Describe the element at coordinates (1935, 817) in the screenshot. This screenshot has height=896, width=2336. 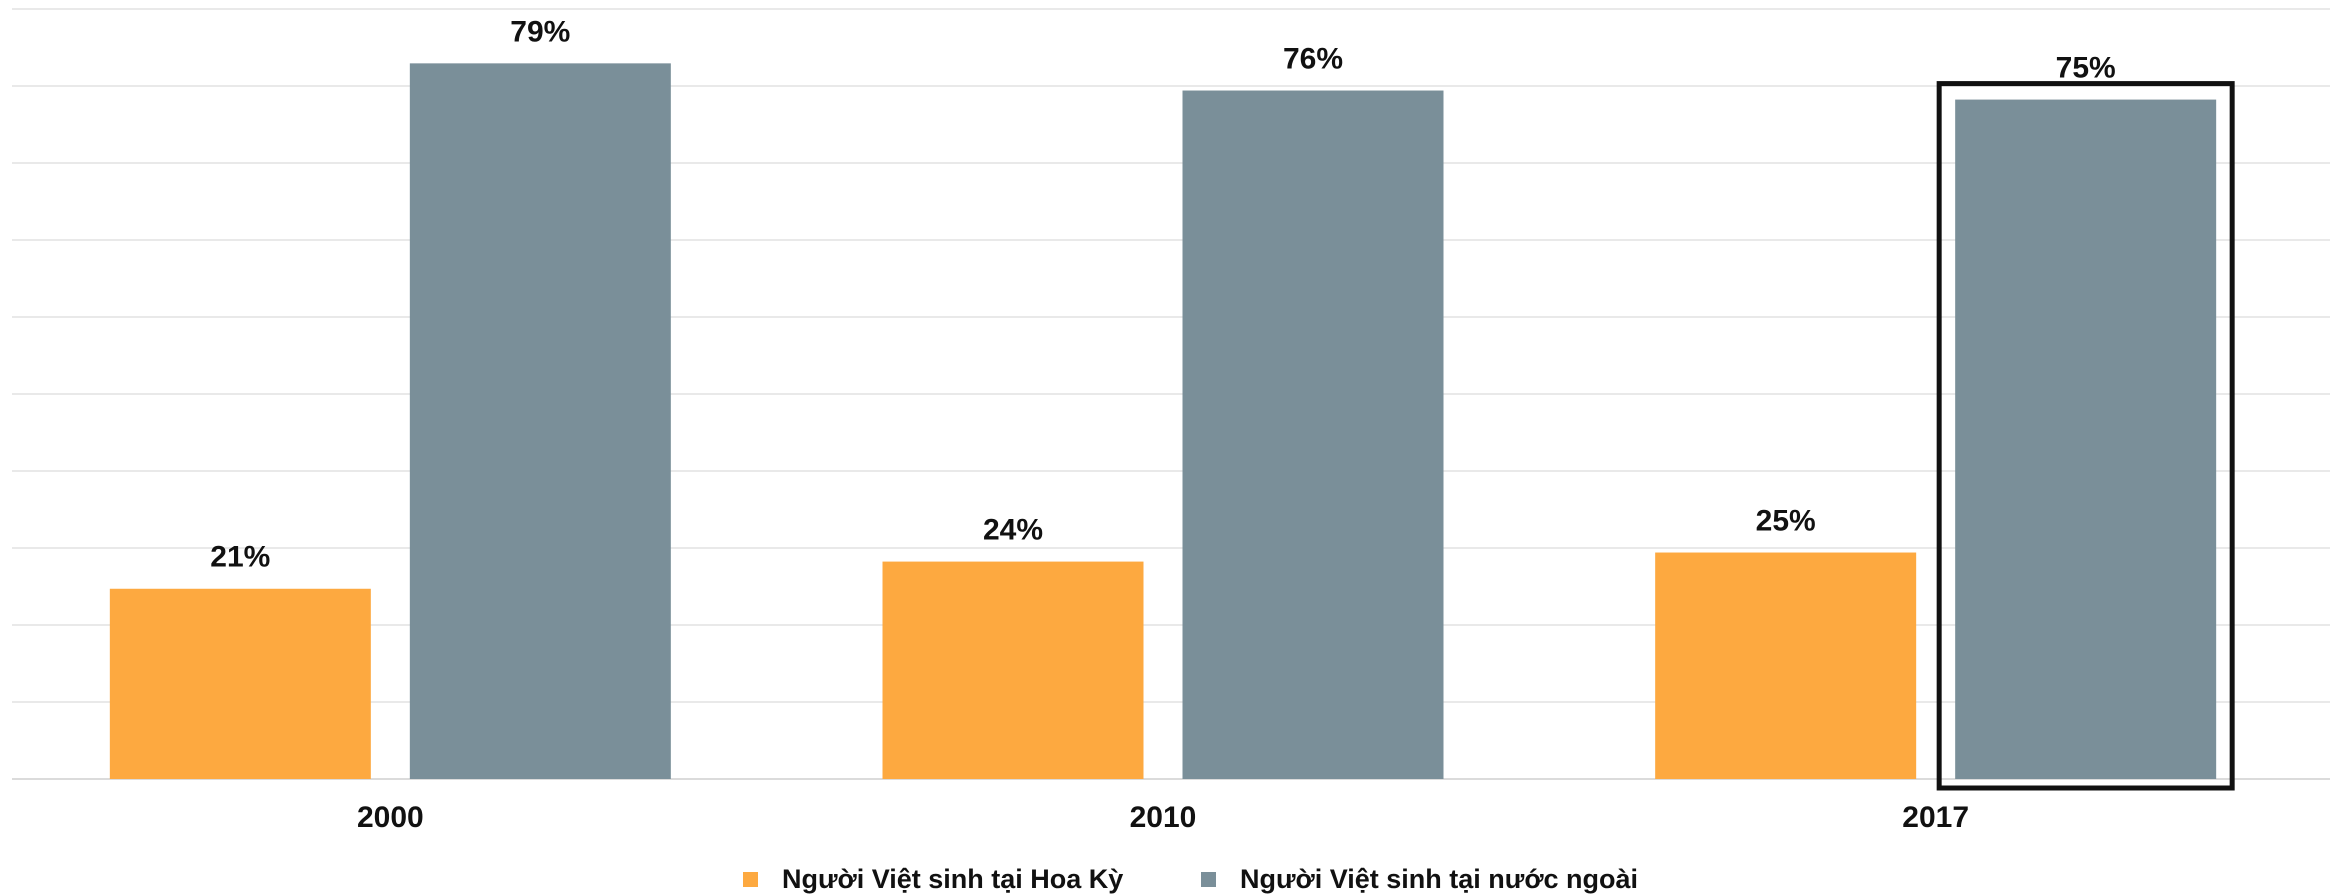
I see `x-tick-label: 2017` at that location.